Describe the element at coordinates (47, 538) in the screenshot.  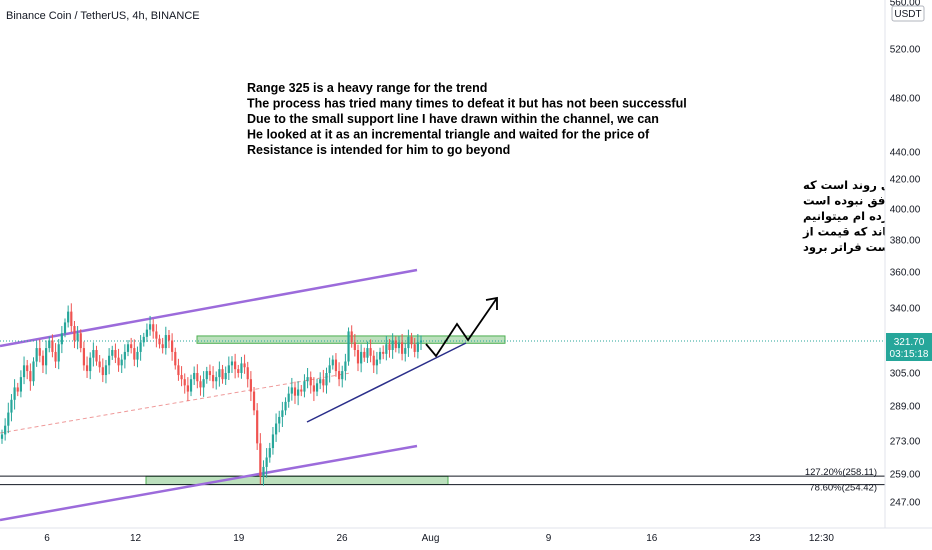
I see `x-tick-label: 6` at that location.